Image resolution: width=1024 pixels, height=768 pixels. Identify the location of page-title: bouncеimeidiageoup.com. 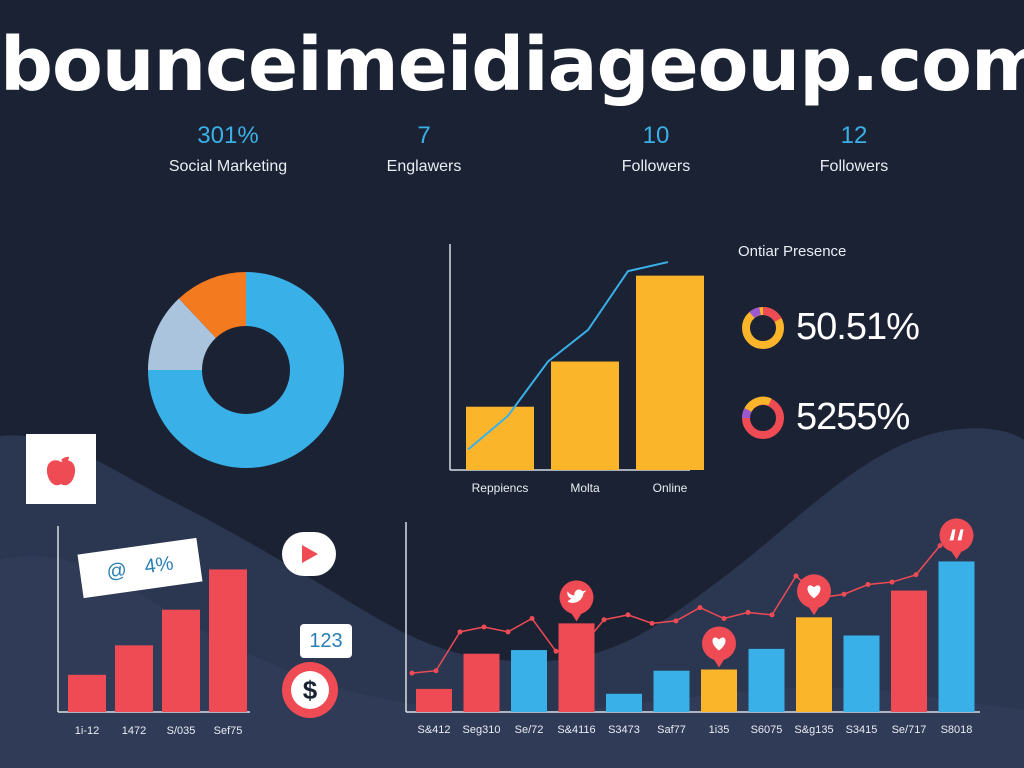
(512, 65).